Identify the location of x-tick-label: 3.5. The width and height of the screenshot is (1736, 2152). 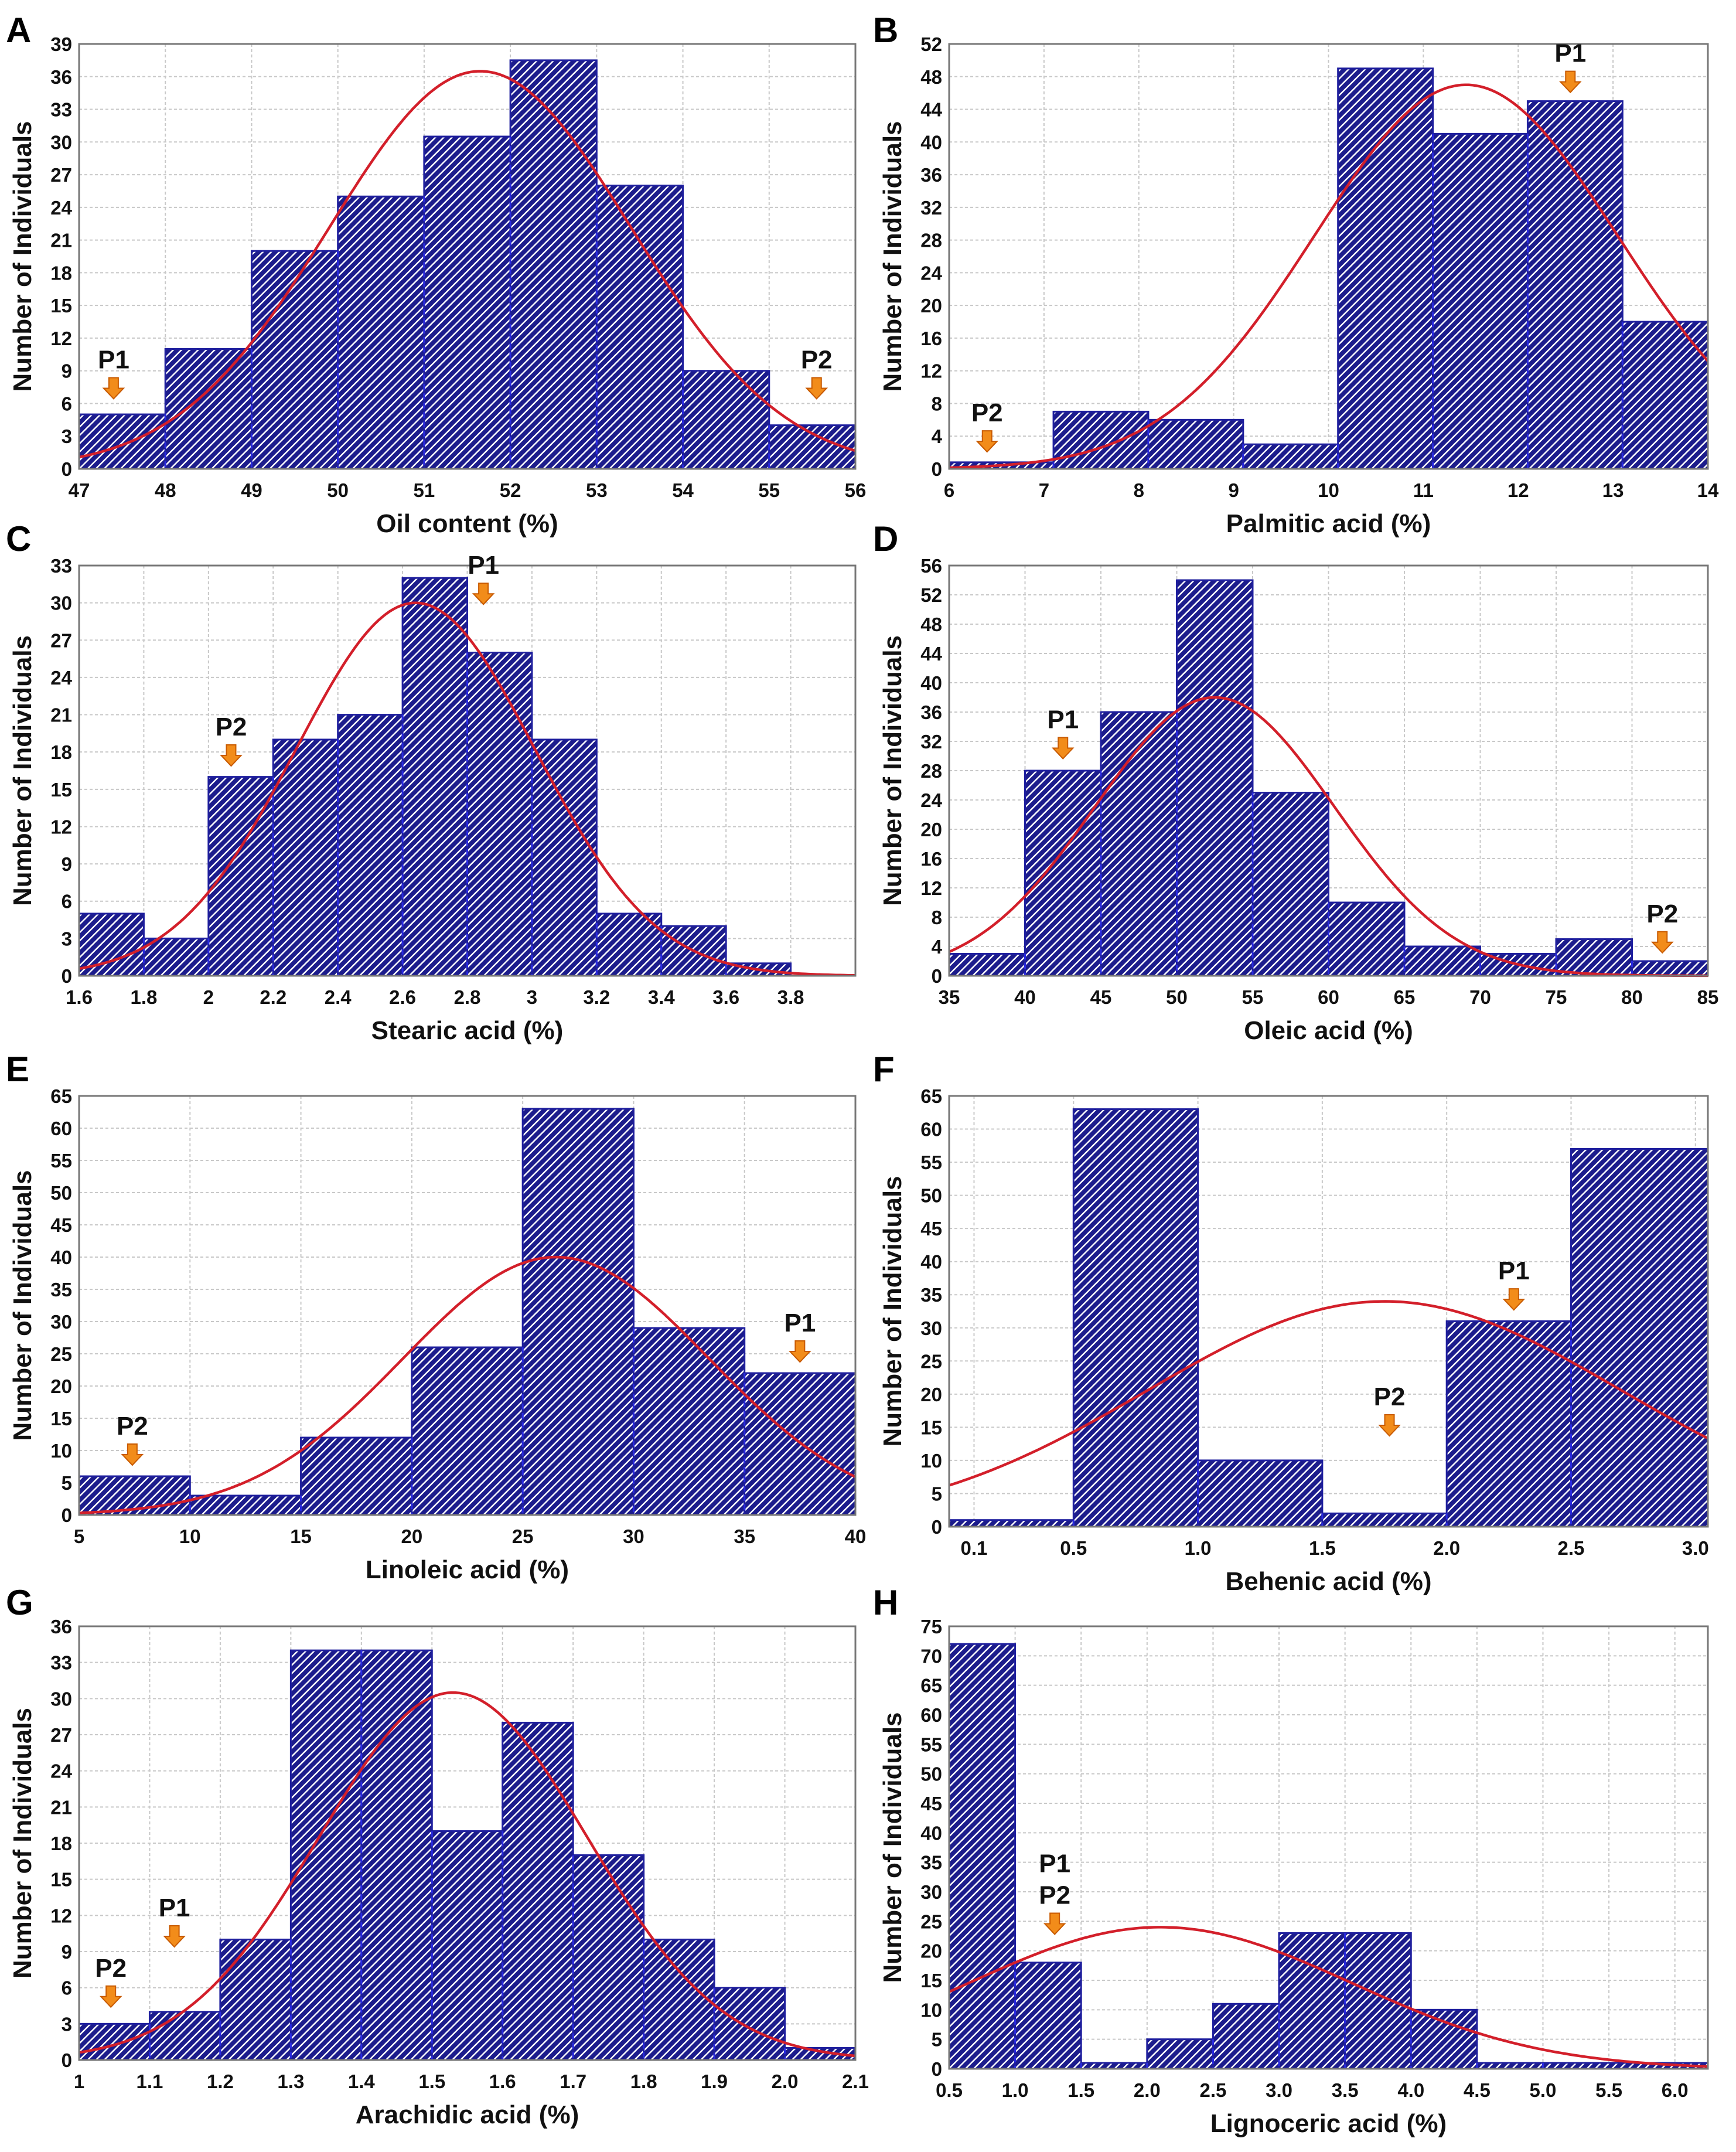
(1345, 2090).